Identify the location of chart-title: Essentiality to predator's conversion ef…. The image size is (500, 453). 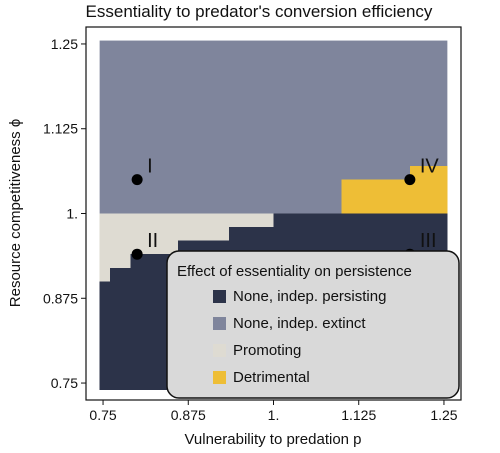
(259, 11).